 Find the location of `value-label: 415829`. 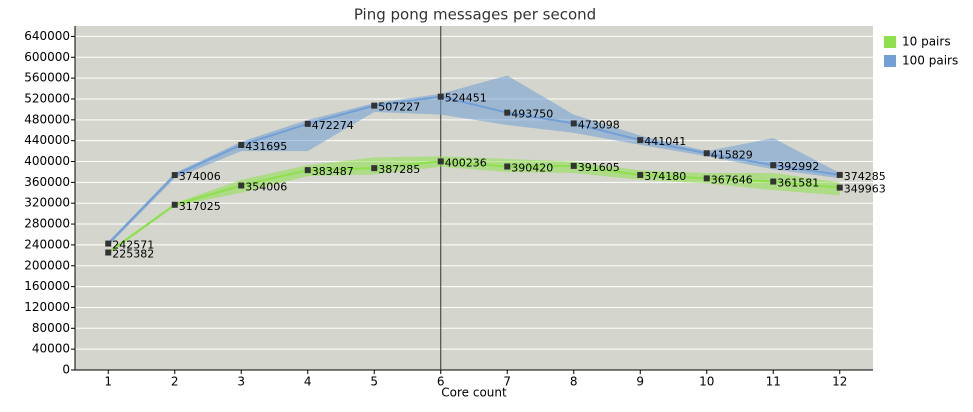

value-label: 415829 is located at coordinates (732, 154).